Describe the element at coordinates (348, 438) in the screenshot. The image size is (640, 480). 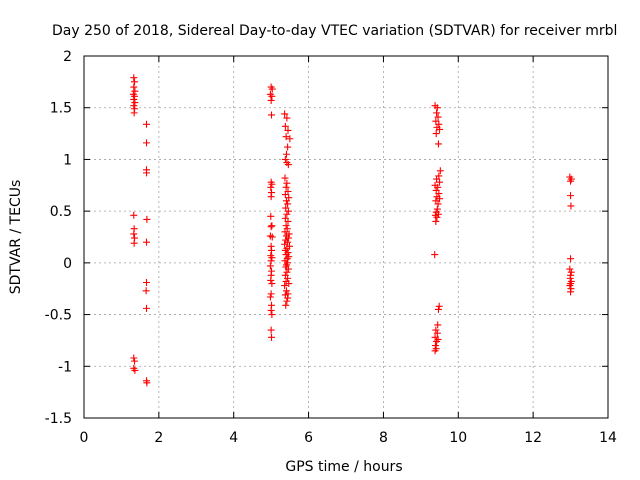
I see `x-tick-labels: 0 2 4 6 8 10 12 14` at that location.